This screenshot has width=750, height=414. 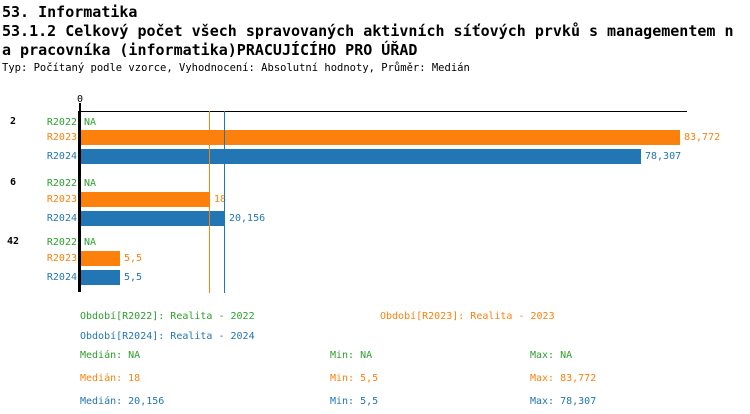 What do you see at coordinates (663, 156) in the screenshot?
I see `bar-value-label: 78,307` at bounding box center [663, 156].